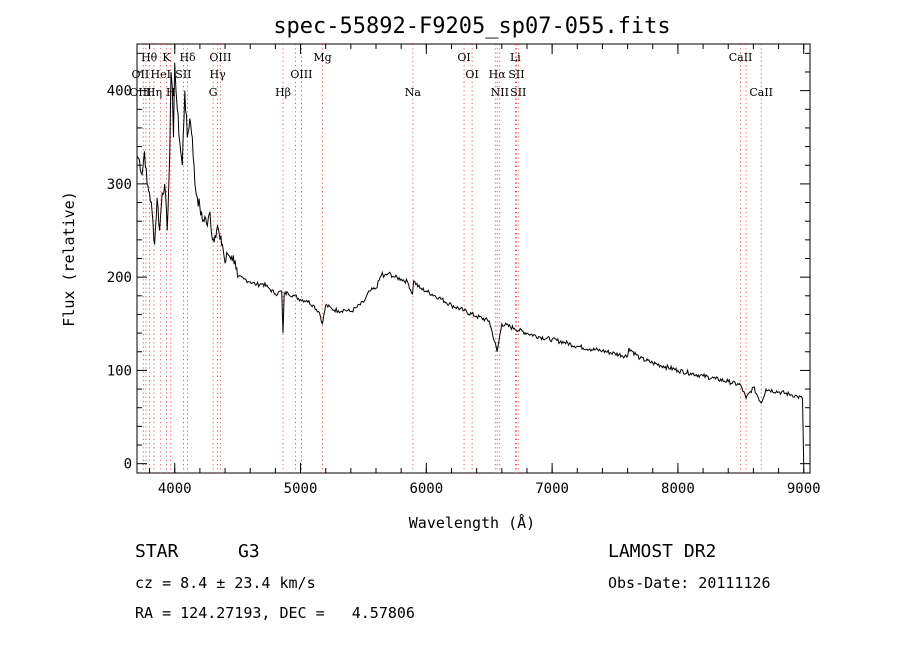  I want to click on x-tick-label: 7000, so click(552, 489).